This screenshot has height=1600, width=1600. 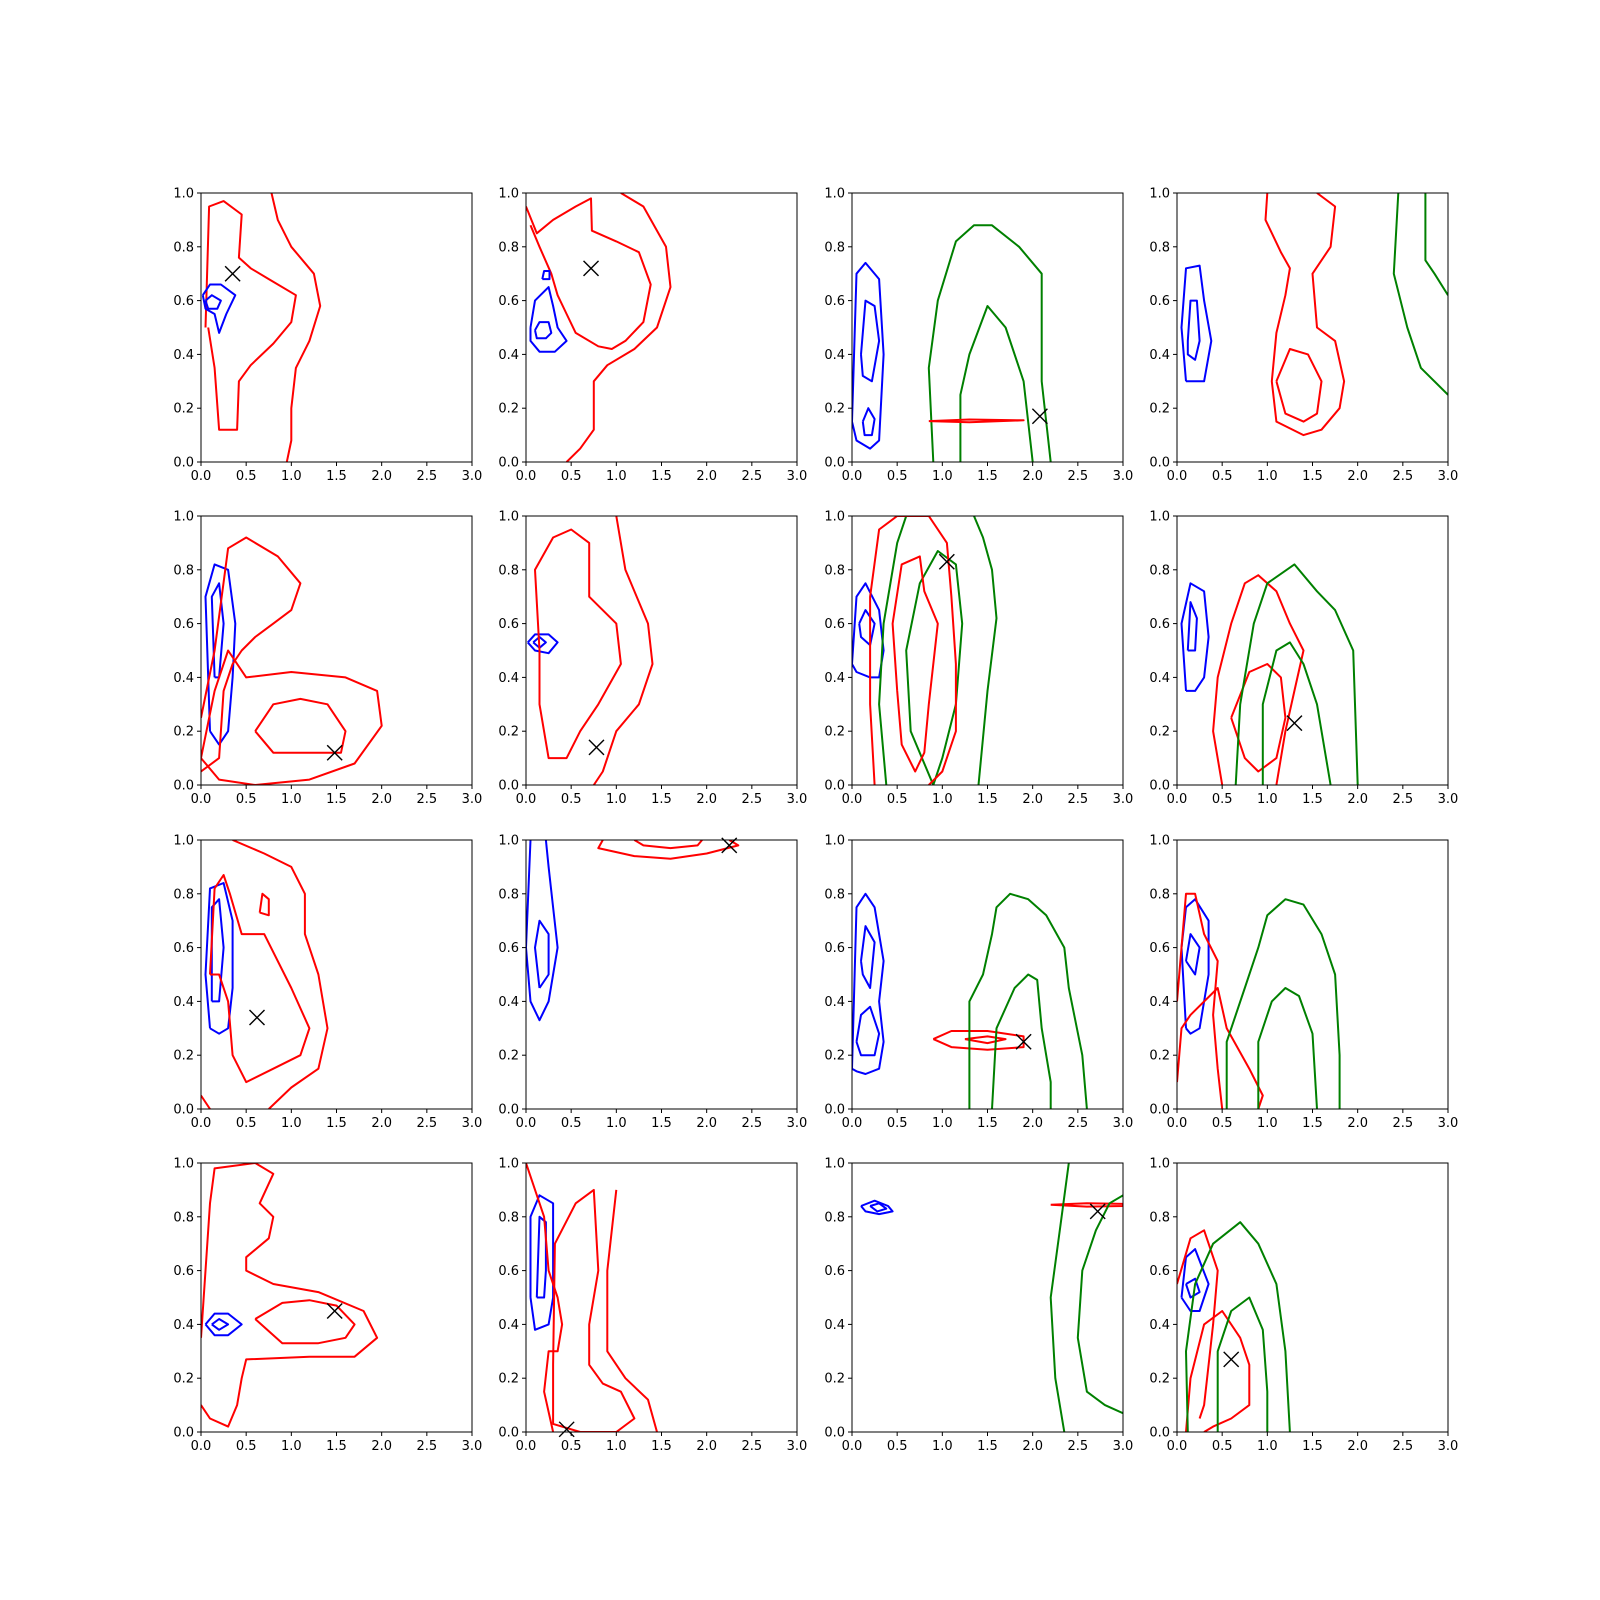 I want to click on subplot-2-3: 0.0 0.5 1.0 1.5 2.0 2.5 3.0 0.0 0.2 0.4 0.6 0.8 1.0, so click(x=978, y=659).